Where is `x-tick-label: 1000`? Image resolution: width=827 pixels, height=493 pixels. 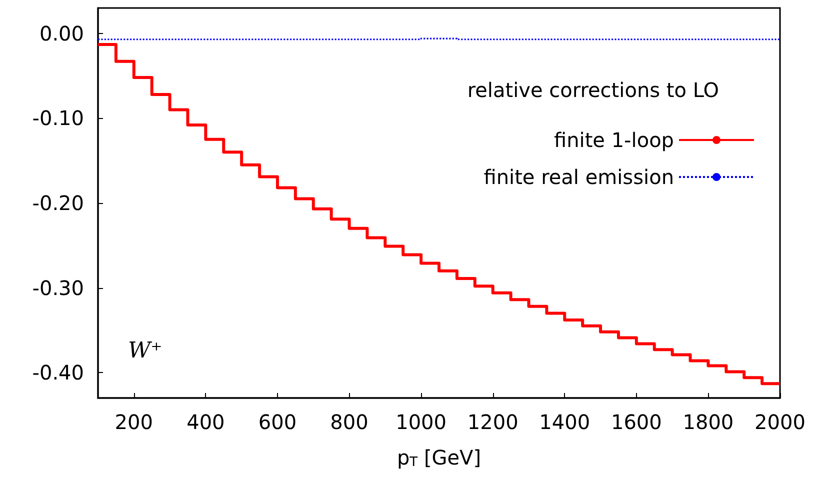 x-tick-label: 1000 is located at coordinates (421, 422).